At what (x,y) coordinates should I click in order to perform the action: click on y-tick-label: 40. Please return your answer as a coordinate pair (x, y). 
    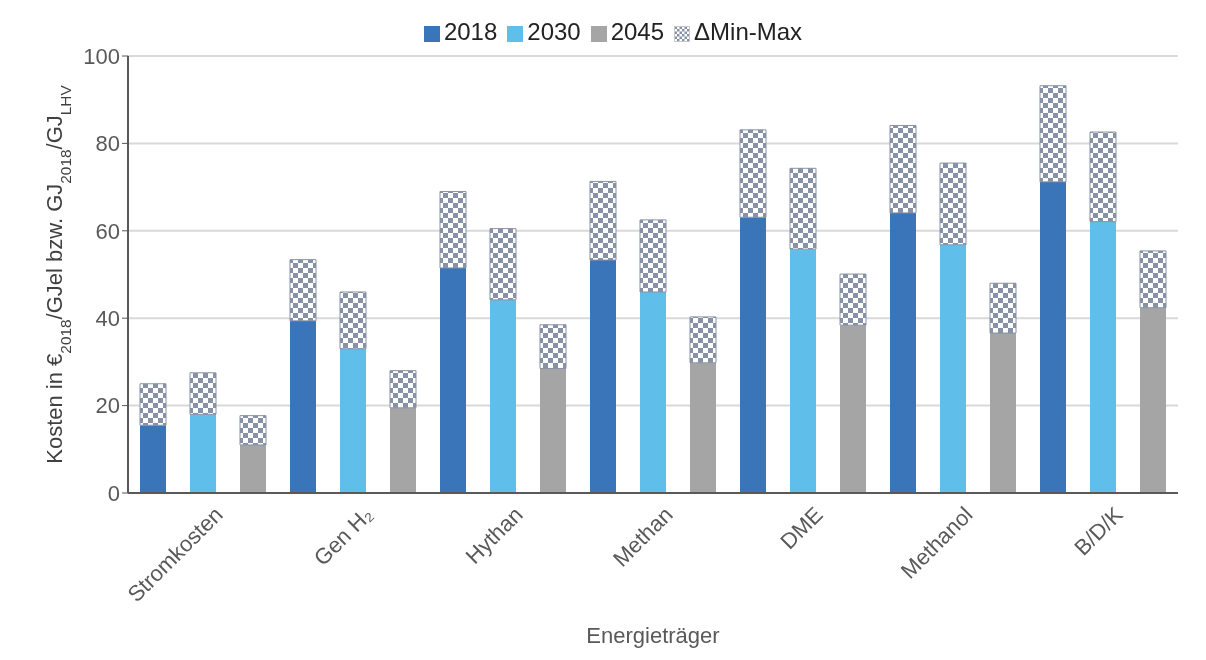
    Looking at the image, I should click on (107, 319).